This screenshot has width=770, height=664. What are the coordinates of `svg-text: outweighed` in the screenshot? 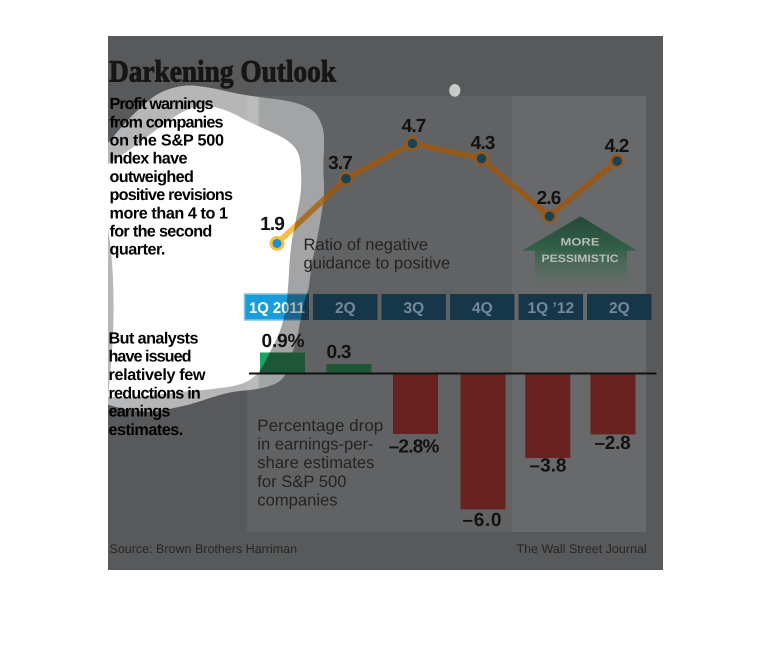 It's located at (152, 177).